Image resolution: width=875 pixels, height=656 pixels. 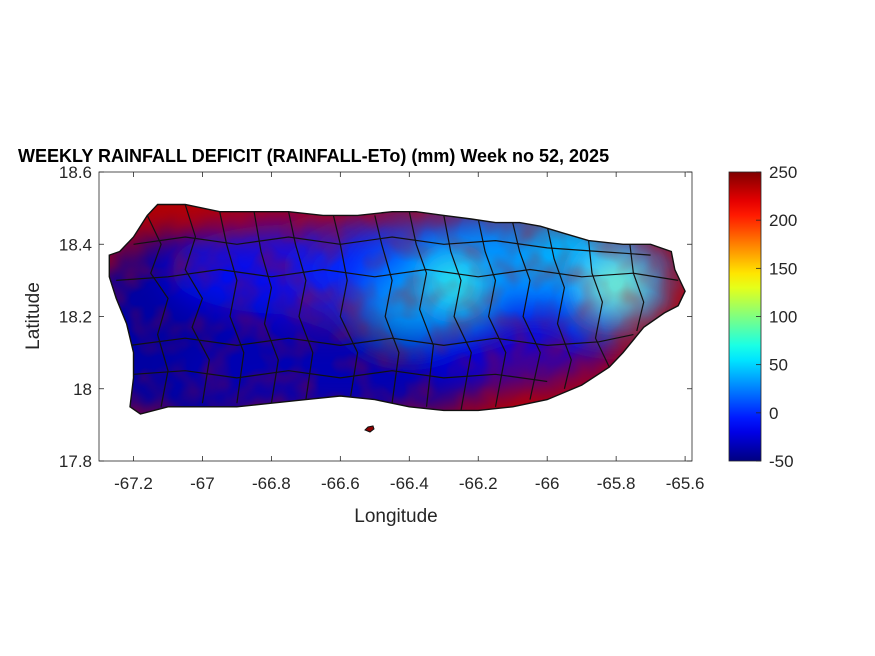 What do you see at coordinates (75, 461) in the screenshot?
I see `y-tick-label: 17.8` at bounding box center [75, 461].